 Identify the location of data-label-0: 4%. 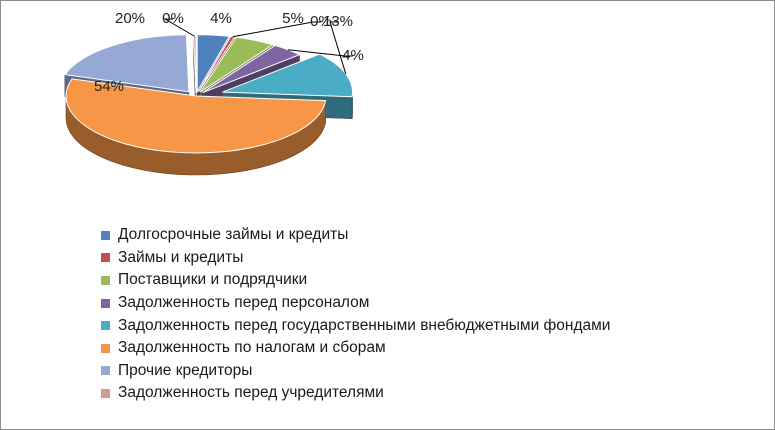
(221, 18).